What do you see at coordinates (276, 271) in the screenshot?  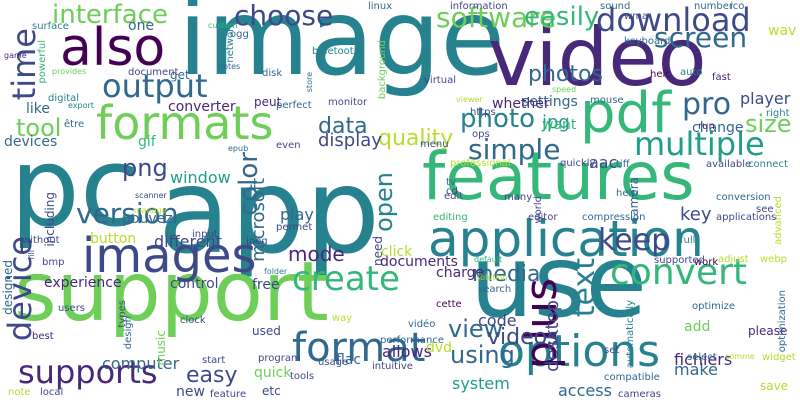 I see `word-folder: folder` at bounding box center [276, 271].